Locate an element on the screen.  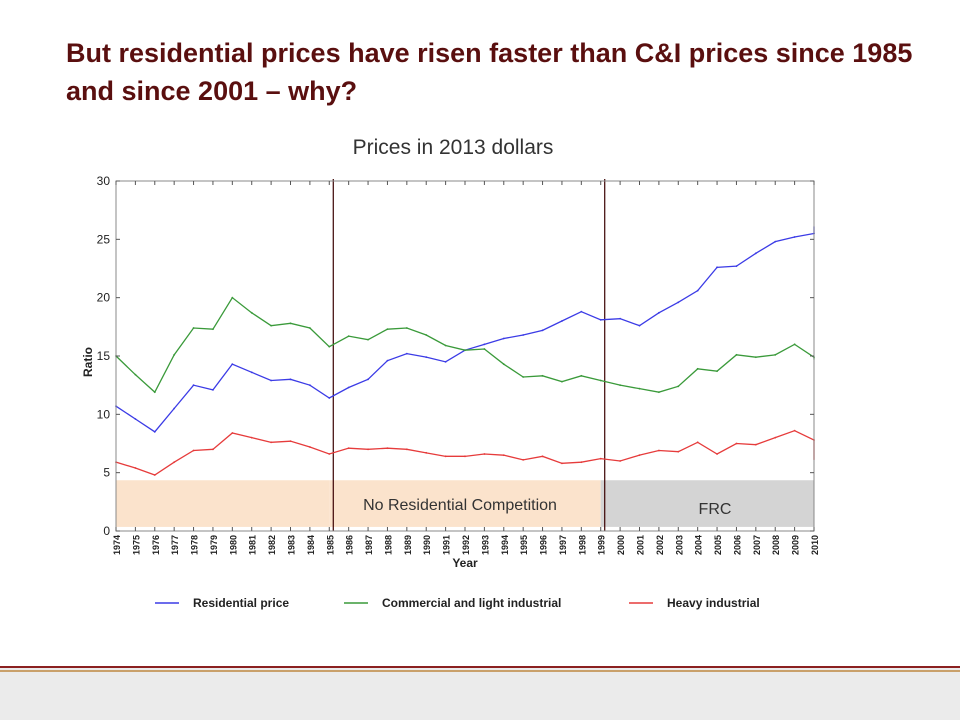
x-tick-label: 1998 is located at coordinates (582, 545).